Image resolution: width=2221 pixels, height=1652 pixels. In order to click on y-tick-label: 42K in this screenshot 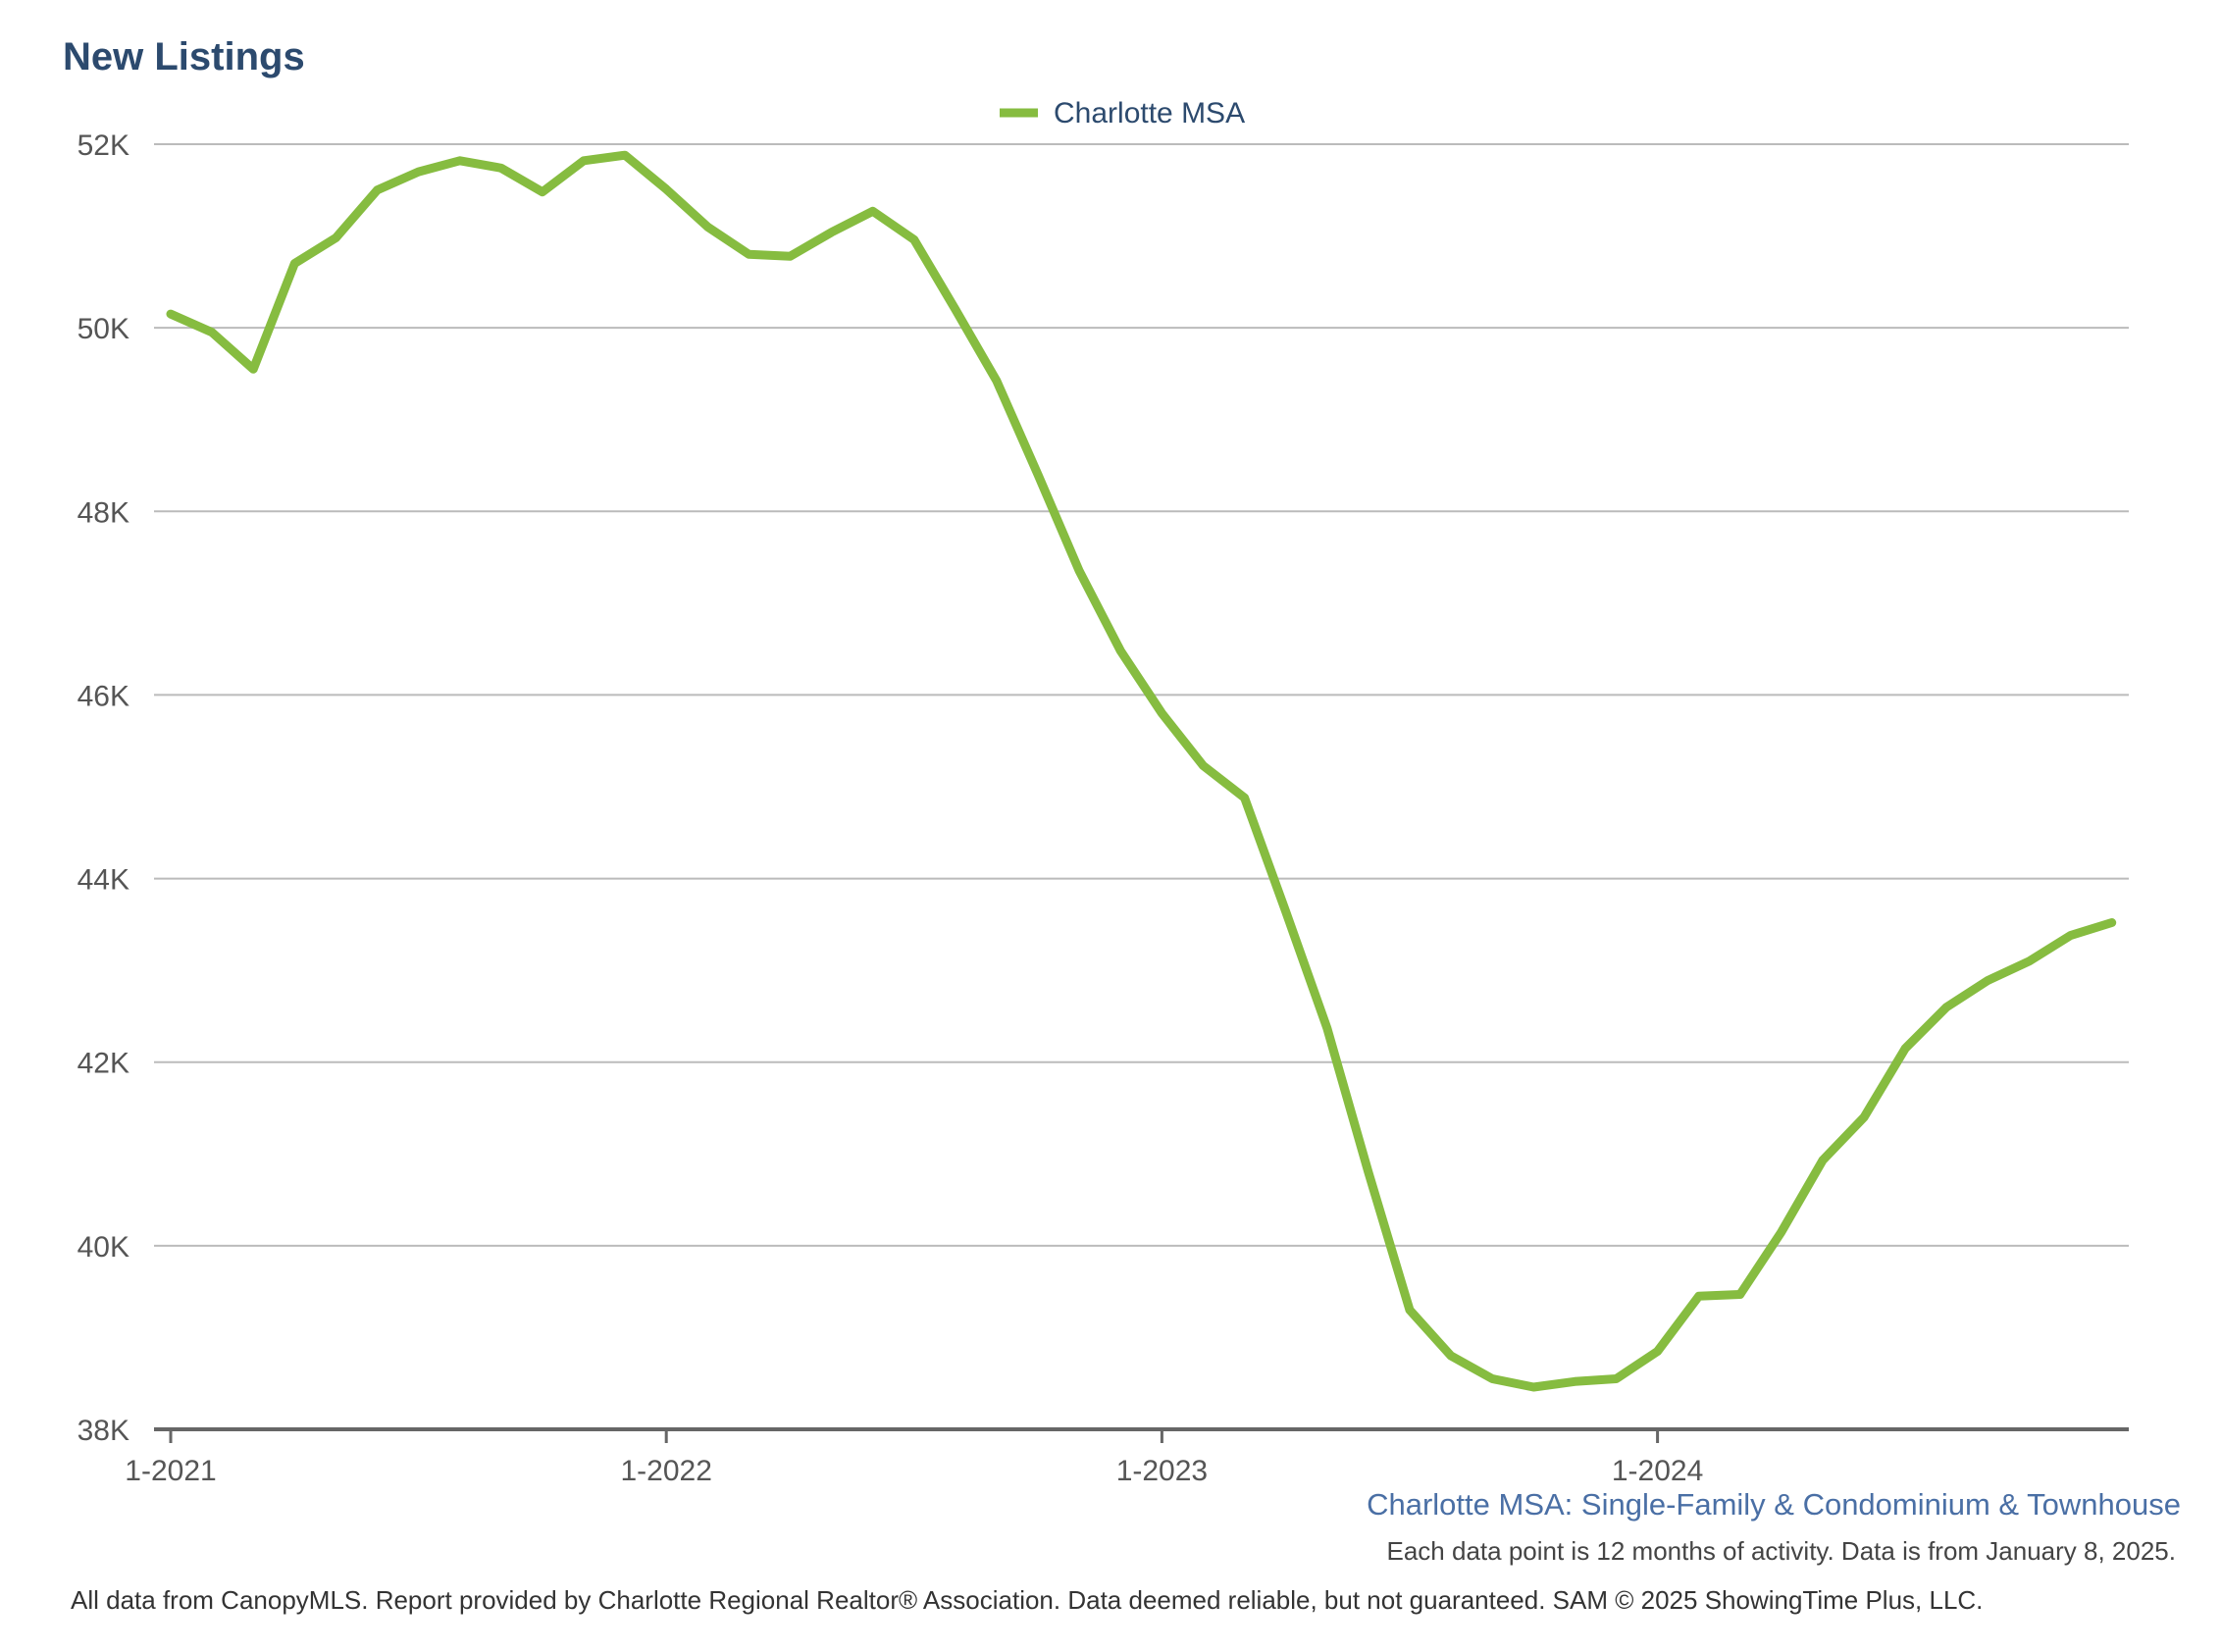, I will do `click(103, 1064)`.